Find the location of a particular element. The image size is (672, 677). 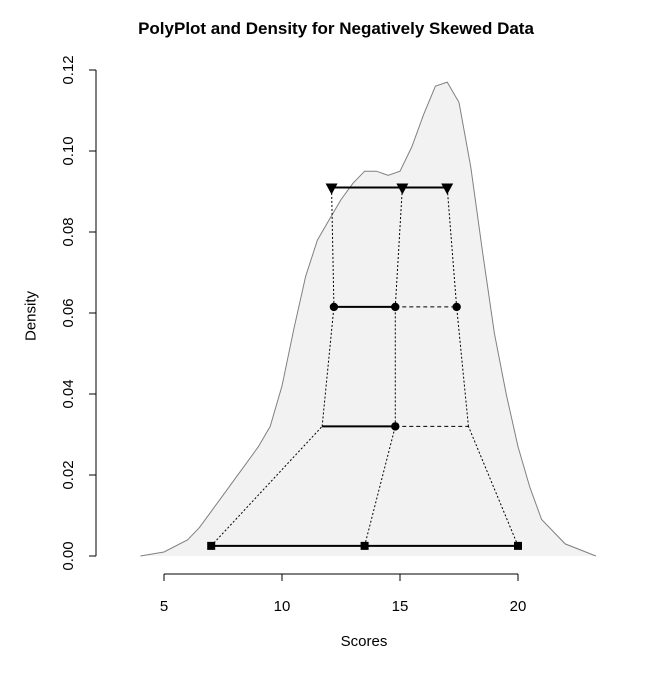

y-tick-label-6: 0.12 is located at coordinates (68, 69).